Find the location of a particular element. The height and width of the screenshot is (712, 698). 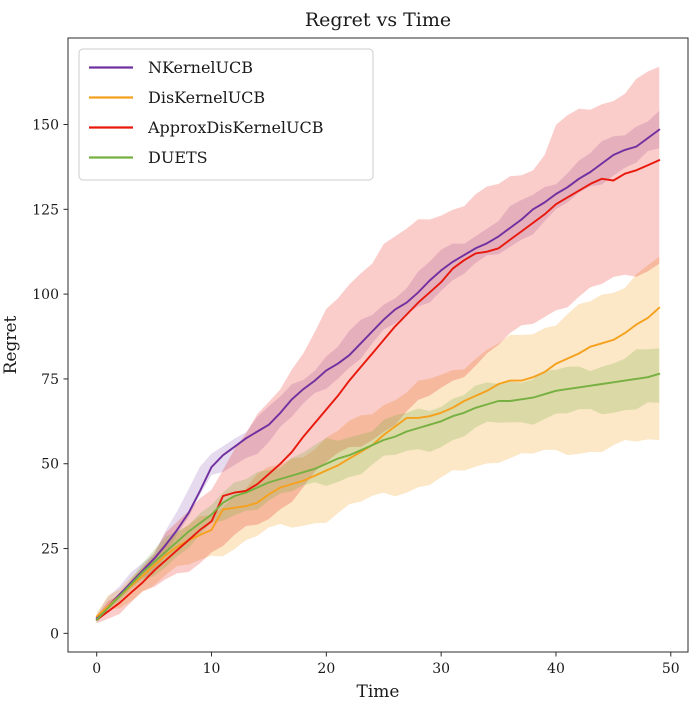

legend-label: DUETS is located at coordinates (178, 157).